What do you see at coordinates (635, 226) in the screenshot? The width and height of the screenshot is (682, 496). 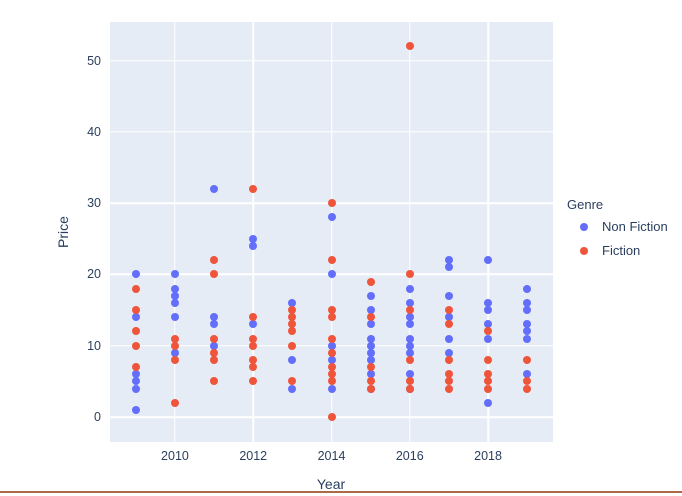 I see `legend-item-label: Non Fiction` at bounding box center [635, 226].